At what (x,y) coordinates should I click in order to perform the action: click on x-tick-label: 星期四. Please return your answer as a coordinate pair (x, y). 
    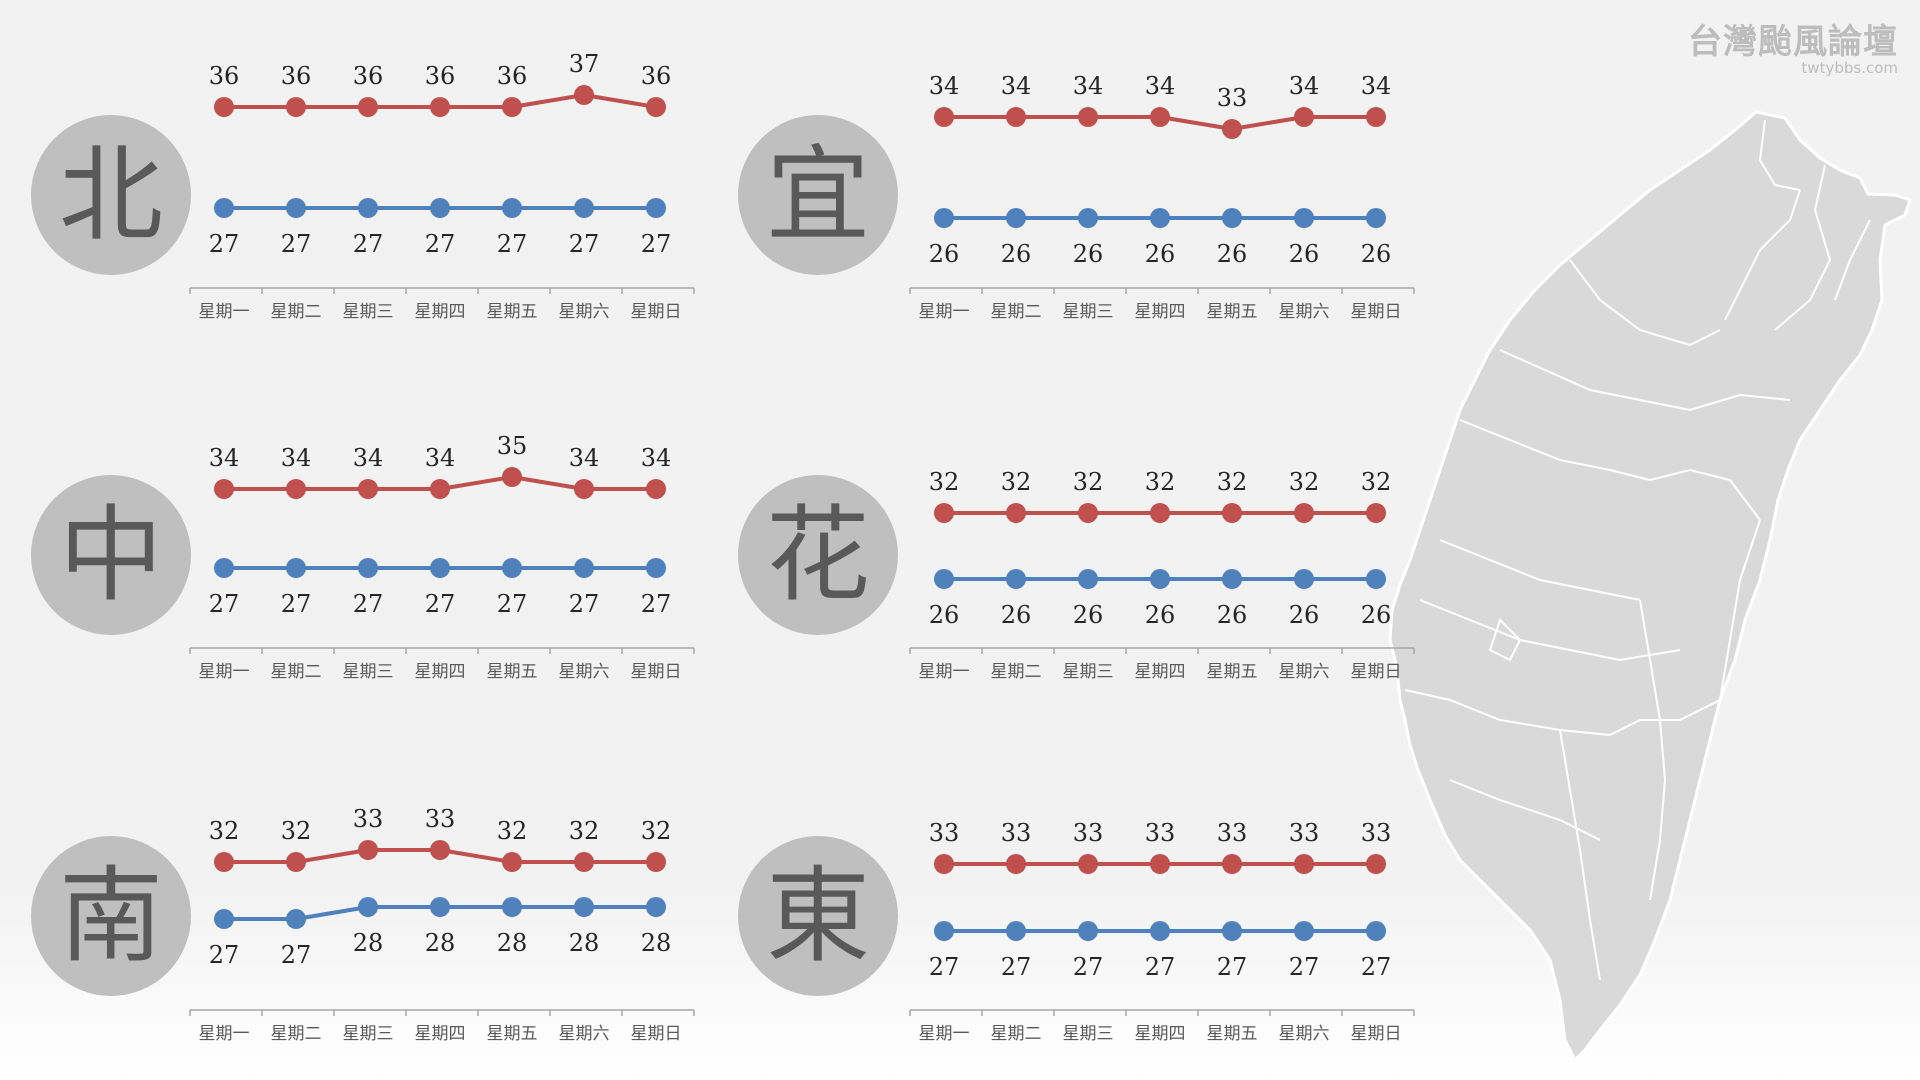
    Looking at the image, I should click on (440, 672).